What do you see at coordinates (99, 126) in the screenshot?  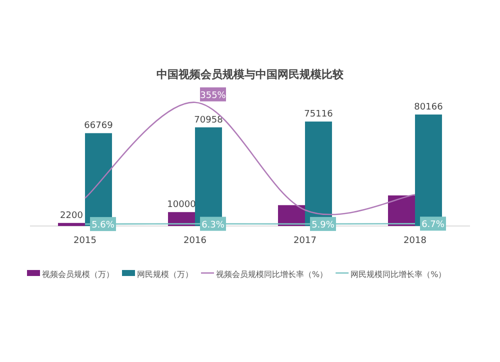 I see `data-label: 66769` at bounding box center [99, 126].